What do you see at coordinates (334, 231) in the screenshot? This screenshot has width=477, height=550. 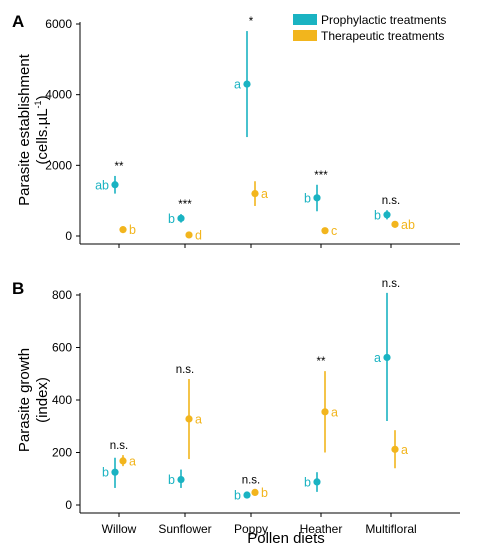 I see `group-letter: c` at bounding box center [334, 231].